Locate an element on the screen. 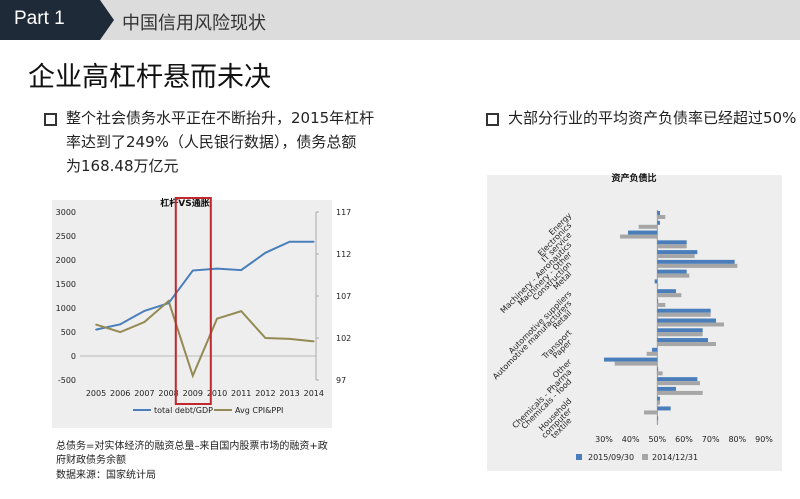  y-right-tick-label: 107 is located at coordinates (343, 296).